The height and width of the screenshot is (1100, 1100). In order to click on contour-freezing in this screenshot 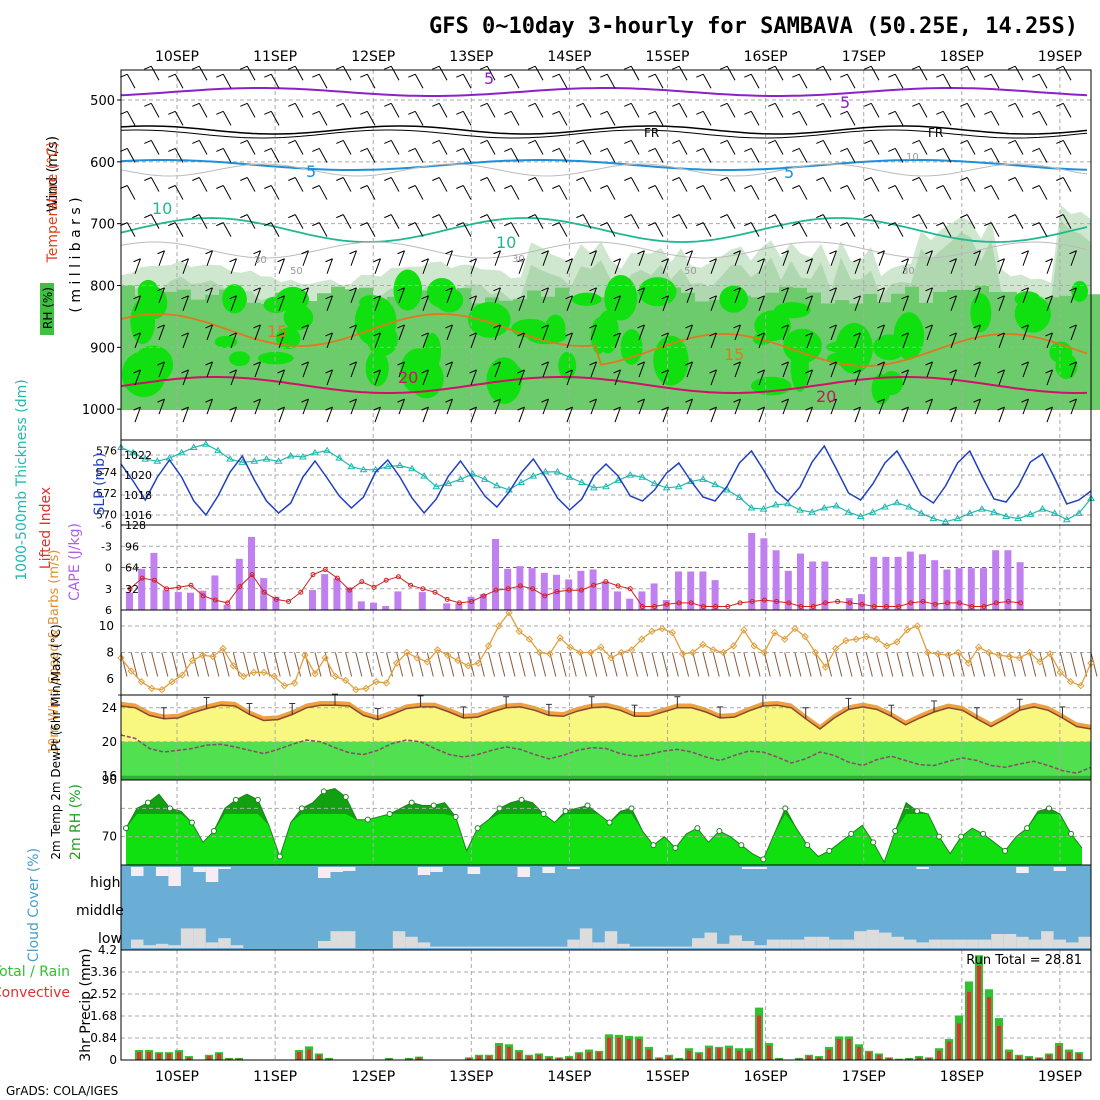, I will do `click(604, 130)`.